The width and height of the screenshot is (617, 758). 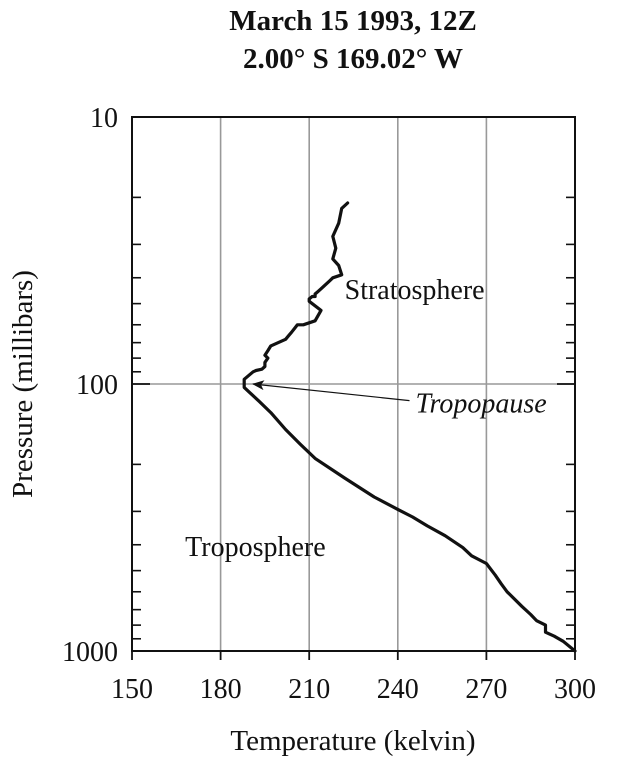 I want to click on x-axis: 150 180 210 240 270 300, so click(x=353, y=678).